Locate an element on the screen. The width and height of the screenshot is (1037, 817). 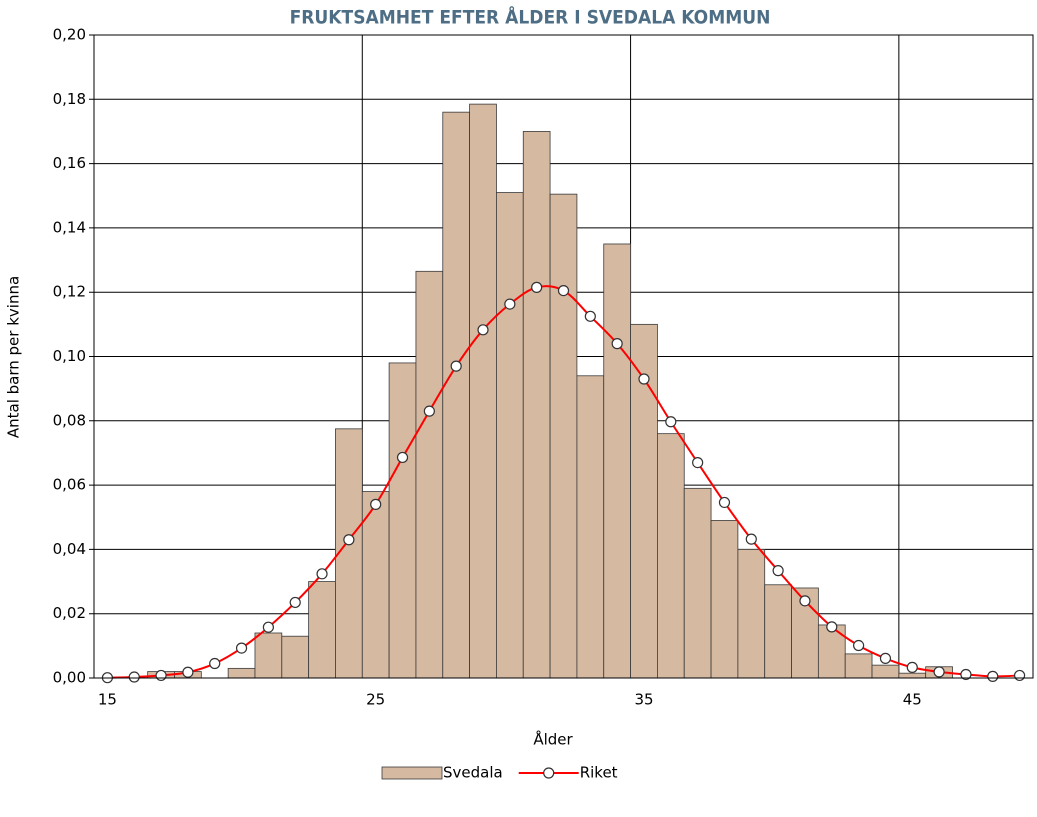
legend-label: Riket is located at coordinates (599, 773).